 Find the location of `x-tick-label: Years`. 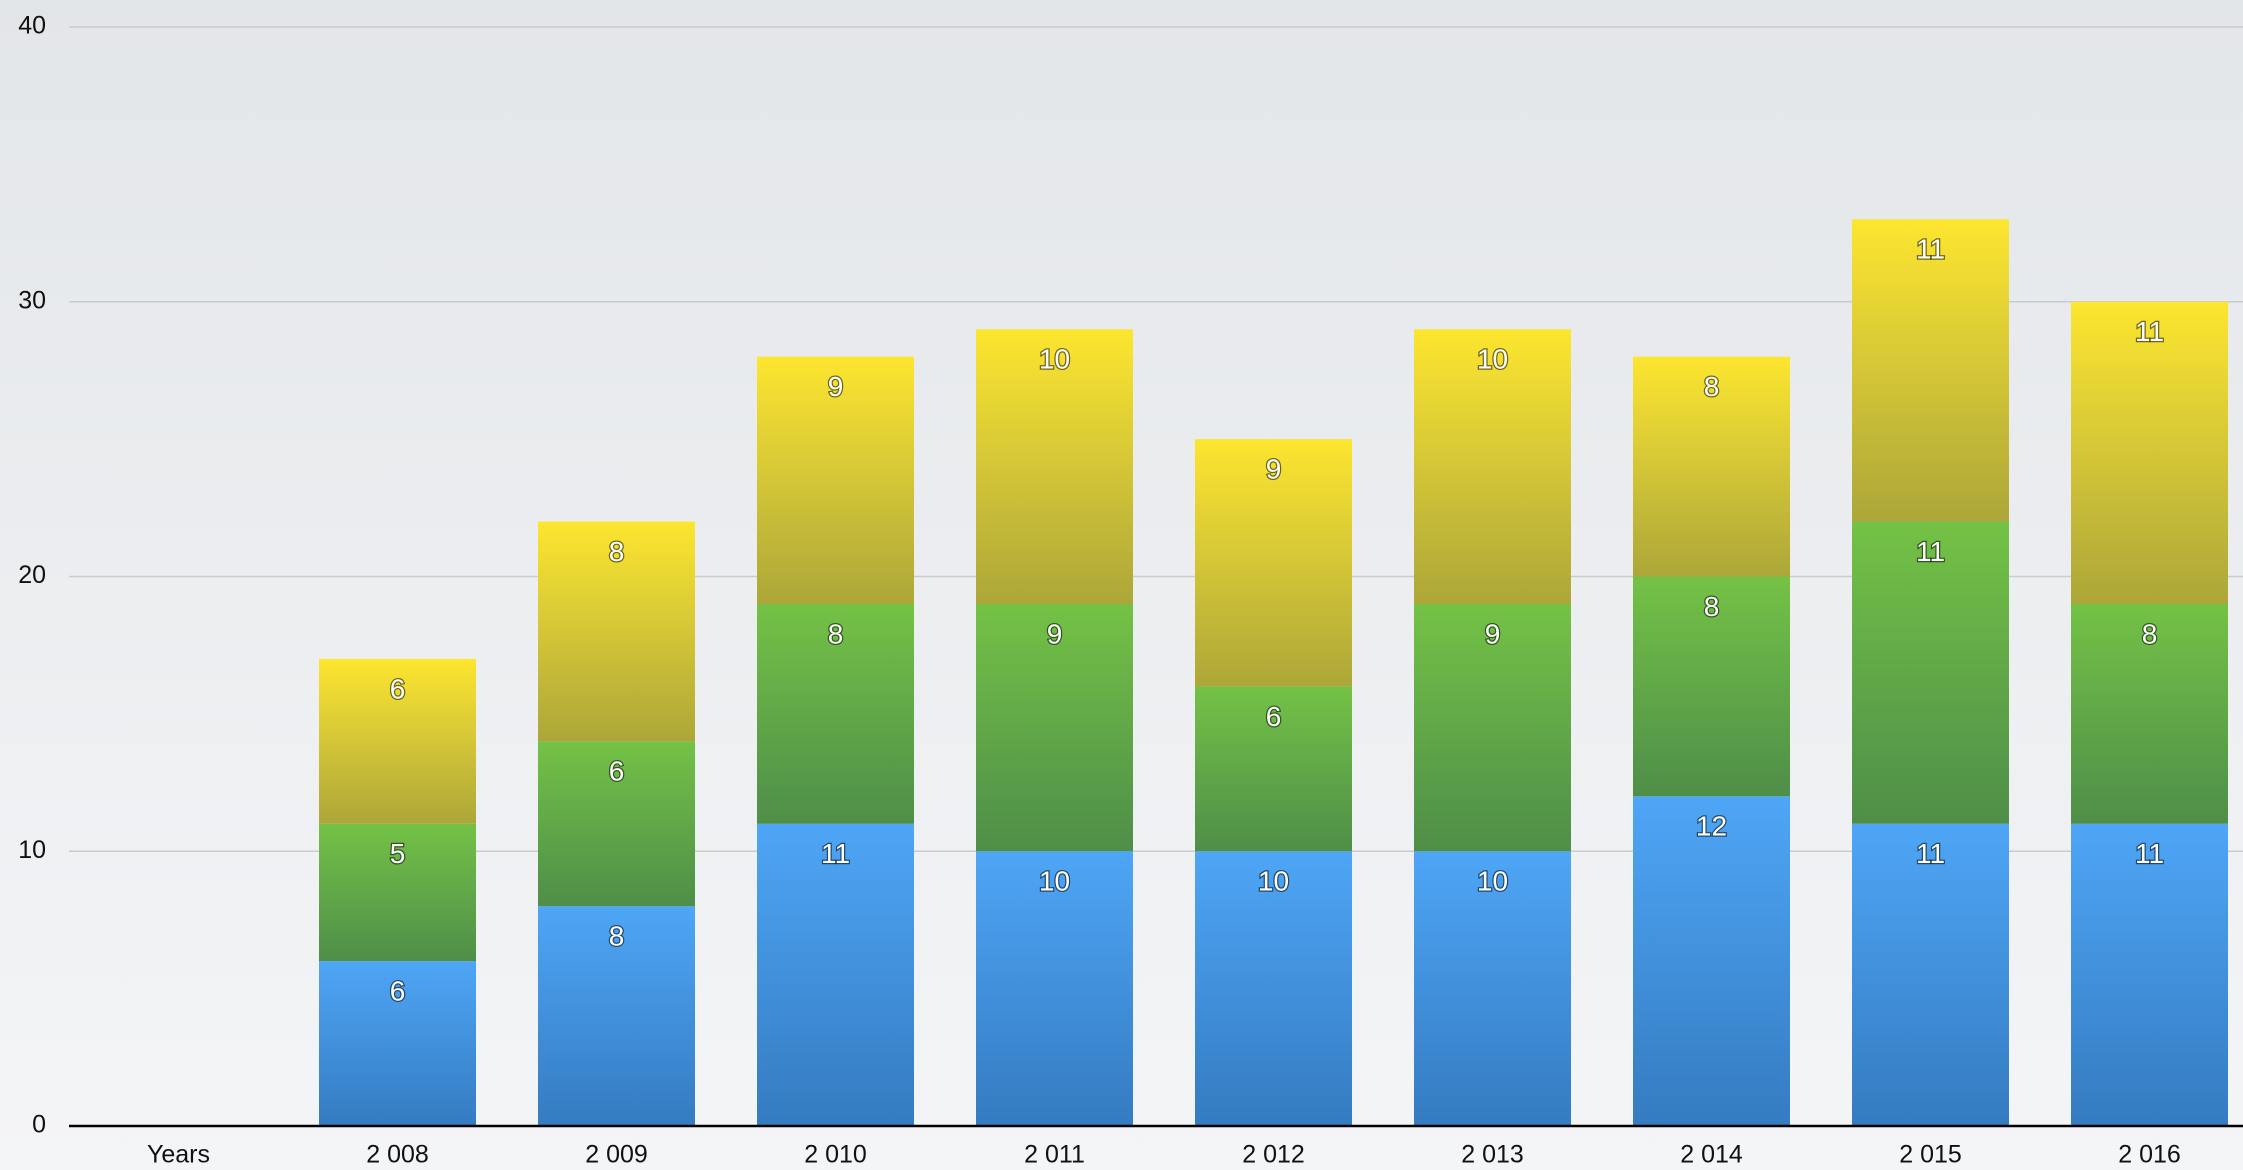

x-tick-label: Years is located at coordinates (178, 1155).